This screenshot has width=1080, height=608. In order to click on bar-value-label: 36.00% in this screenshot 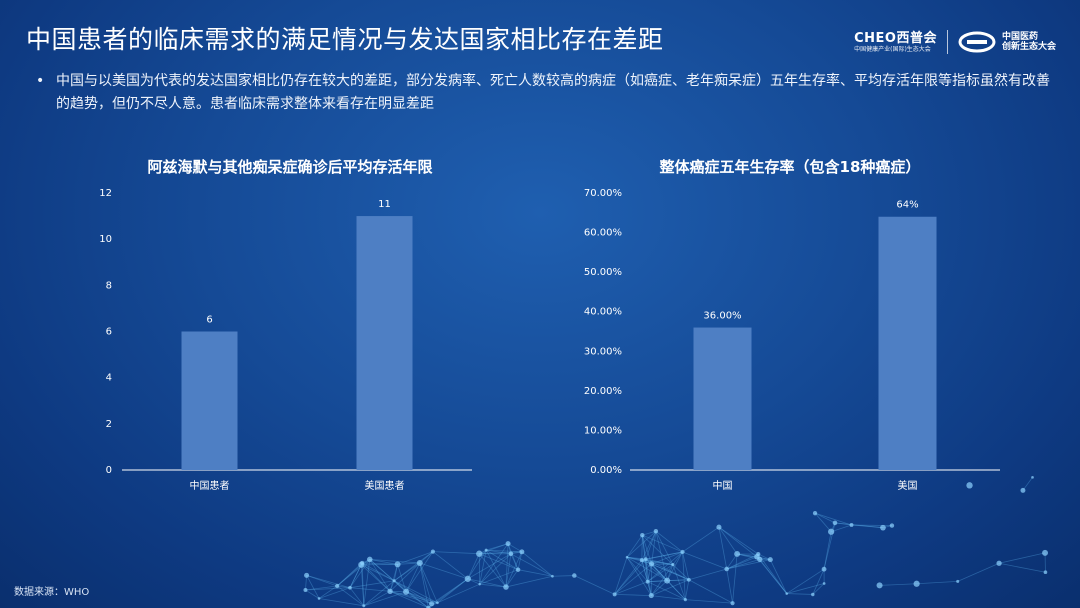, I will do `click(722, 316)`.